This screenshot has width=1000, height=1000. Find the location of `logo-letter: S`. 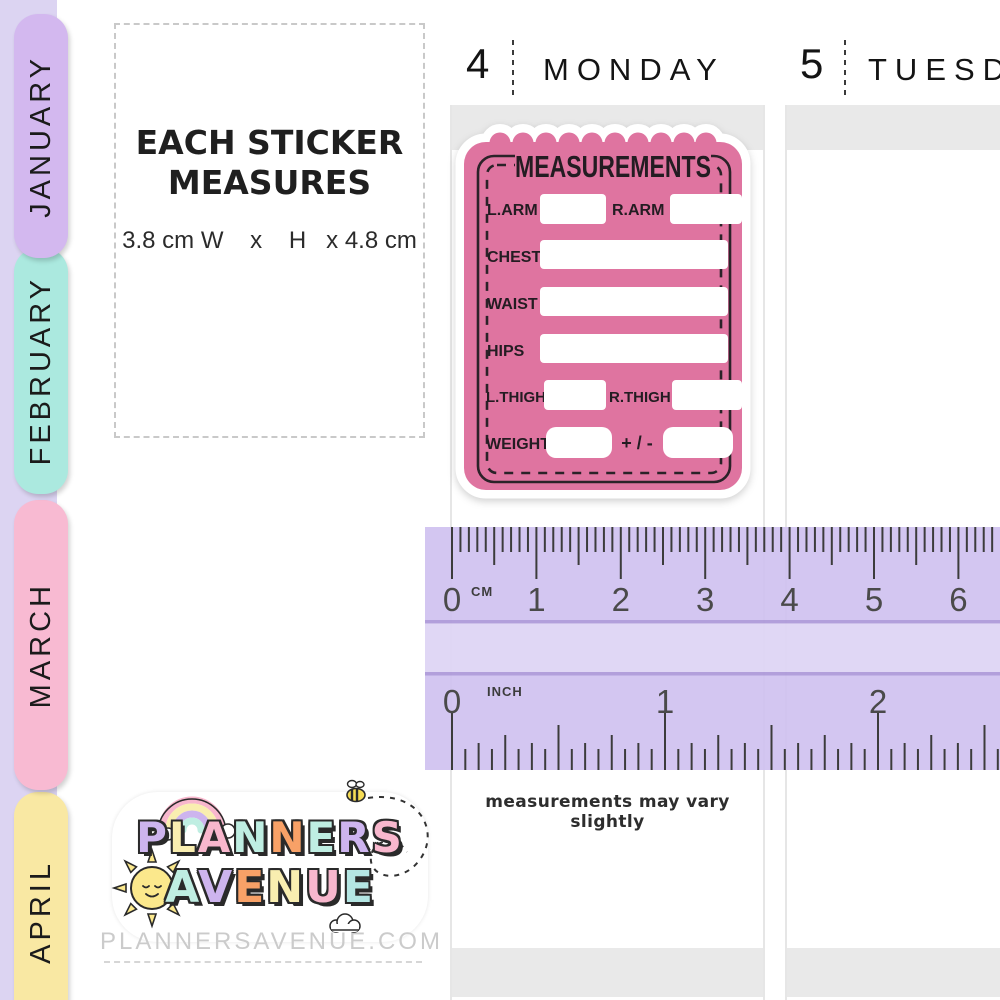

logo-letter: S is located at coordinates (387, 837).